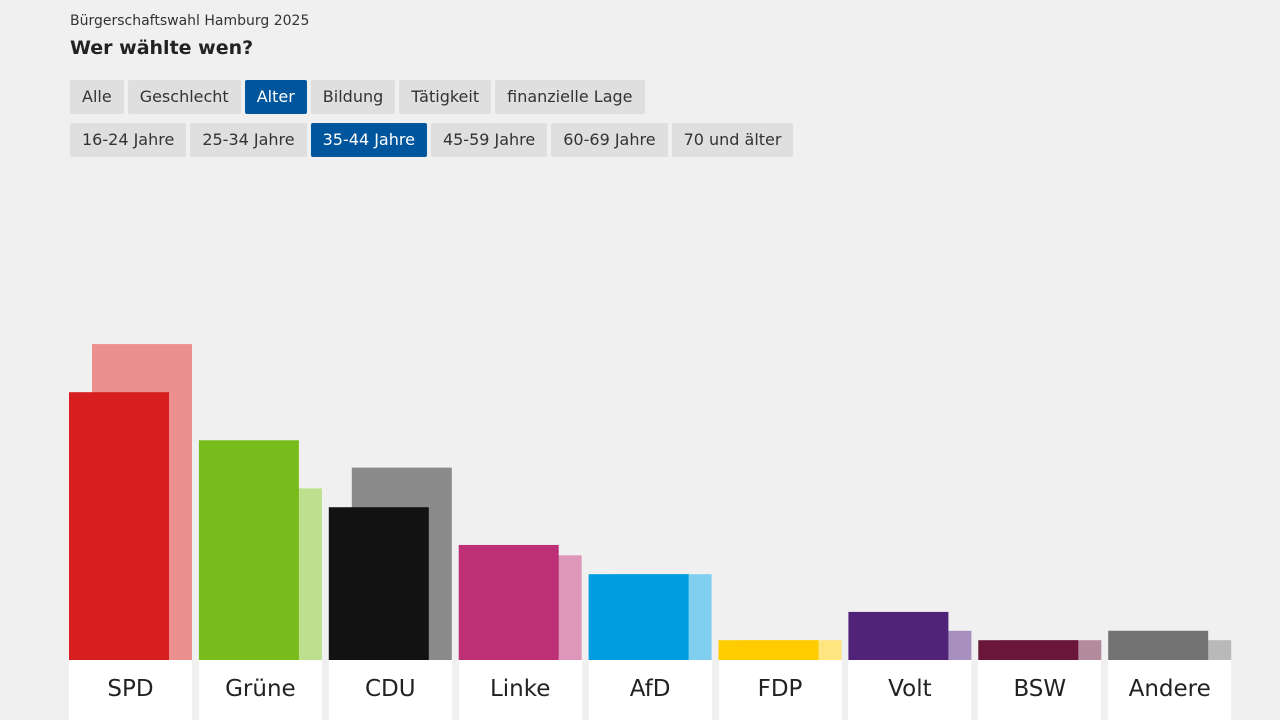 Image resolution: width=1280 pixels, height=720 pixels. Describe the element at coordinates (570, 97) in the screenshot. I see `tab-finanzielle-lage: finanzielle Lage` at that location.